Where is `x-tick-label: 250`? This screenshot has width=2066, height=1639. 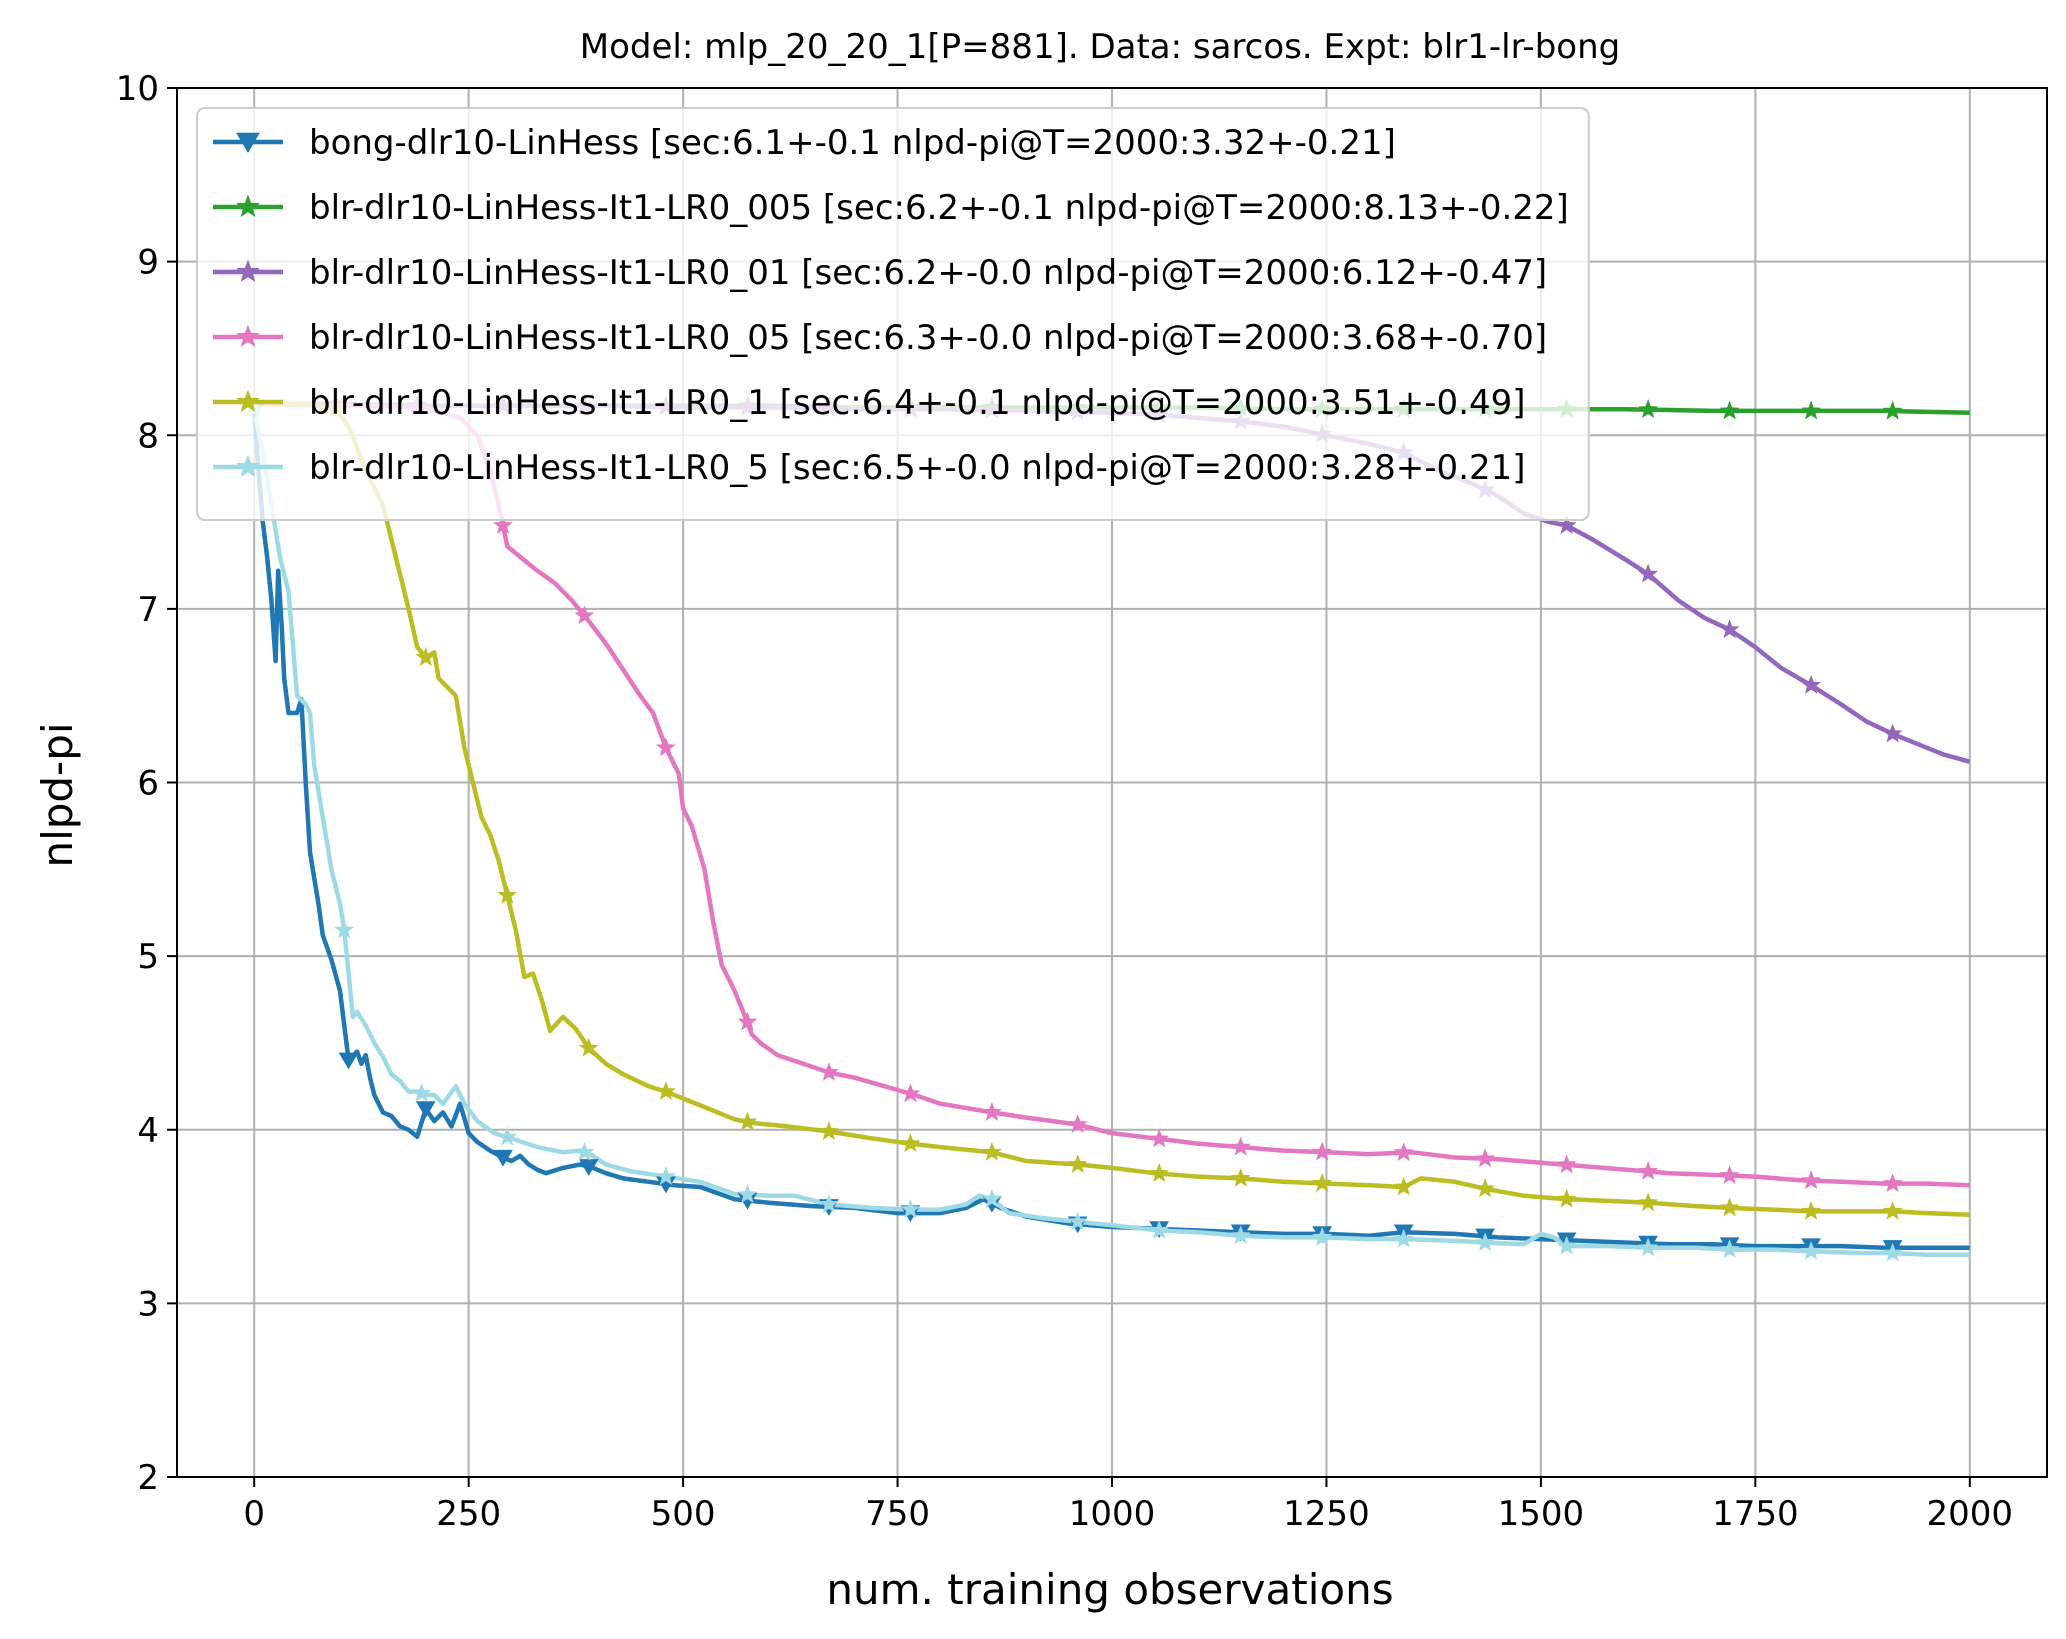 x-tick-label: 250 is located at coordinates (468, 1514).